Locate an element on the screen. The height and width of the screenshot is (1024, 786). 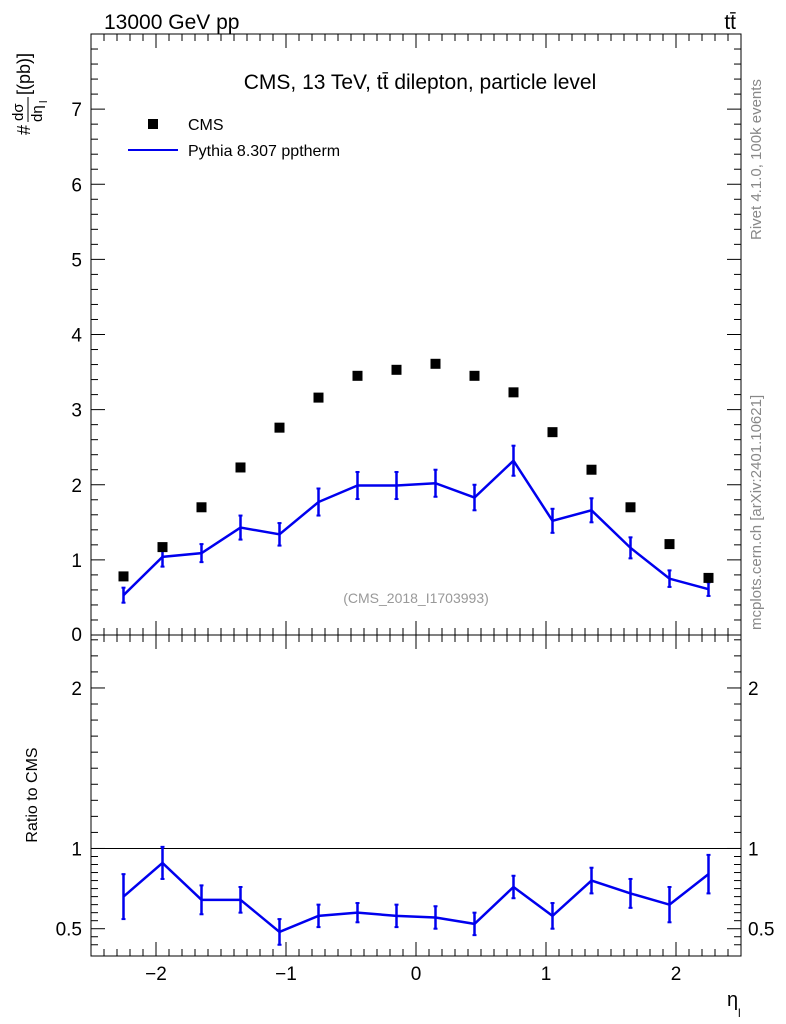
main-y-tick-label: 2 is located at coordinates (76, 486).